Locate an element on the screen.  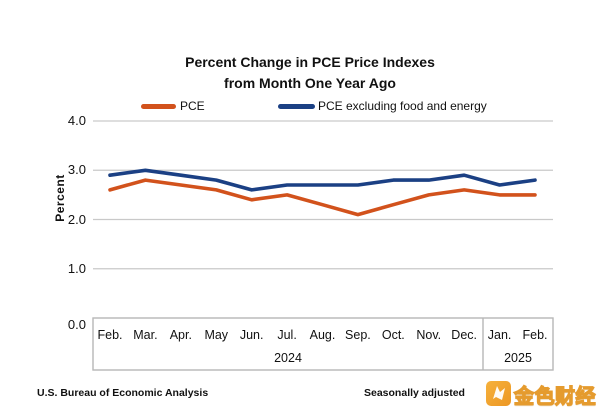
y-tick-label-2.0: 2.0 is located at coordinates (76, 219).